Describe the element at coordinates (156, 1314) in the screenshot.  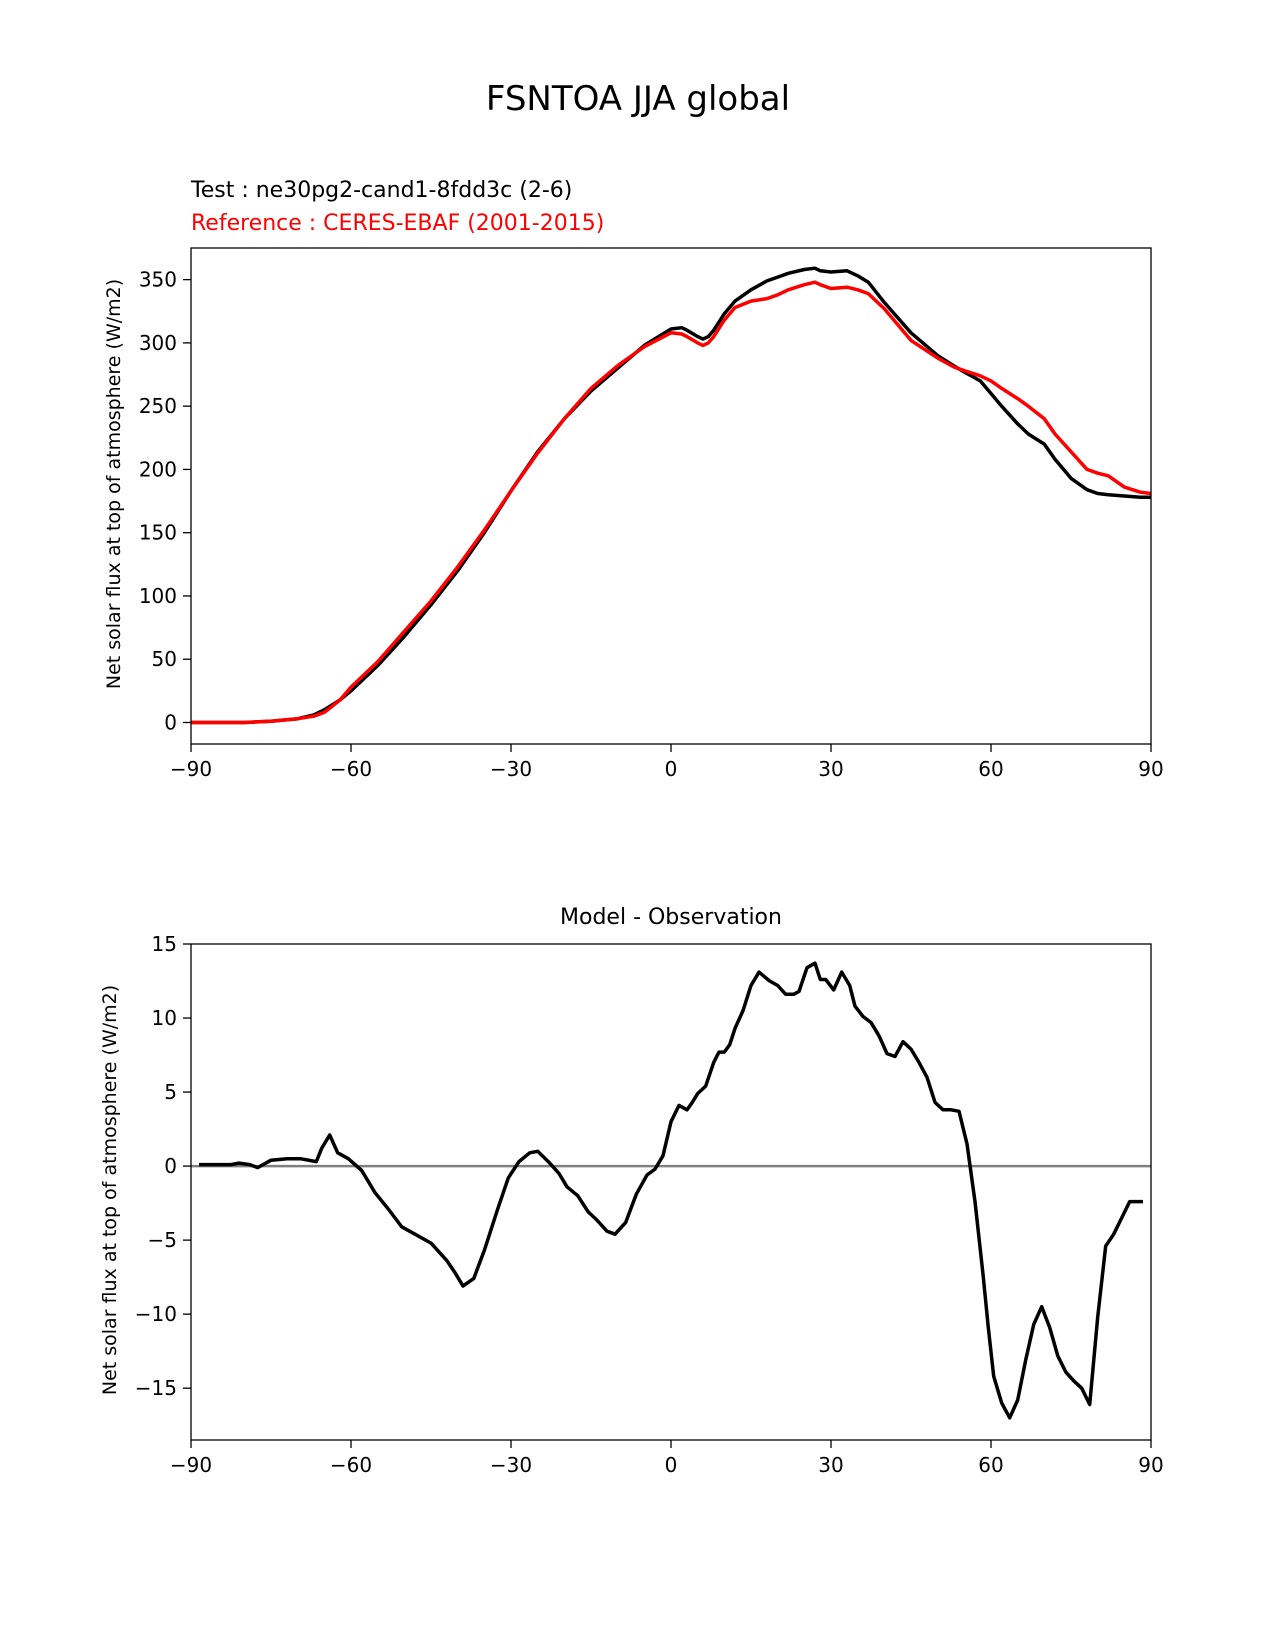
I see `y-tick-label: −10` at that location.